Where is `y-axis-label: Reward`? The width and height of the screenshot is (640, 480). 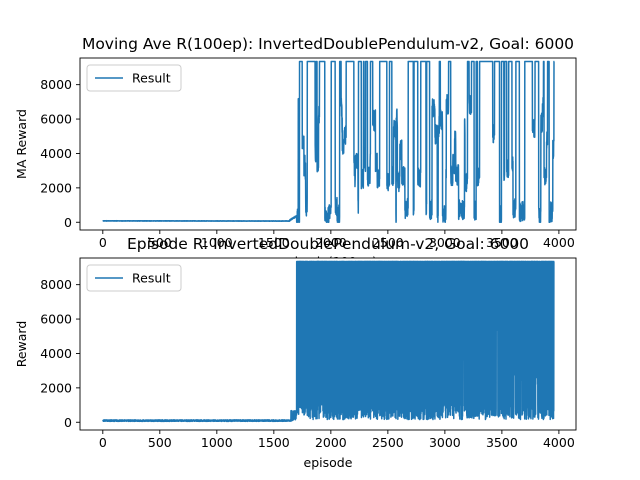 y-axis-label: Reward is located at coordinates (21, 344).